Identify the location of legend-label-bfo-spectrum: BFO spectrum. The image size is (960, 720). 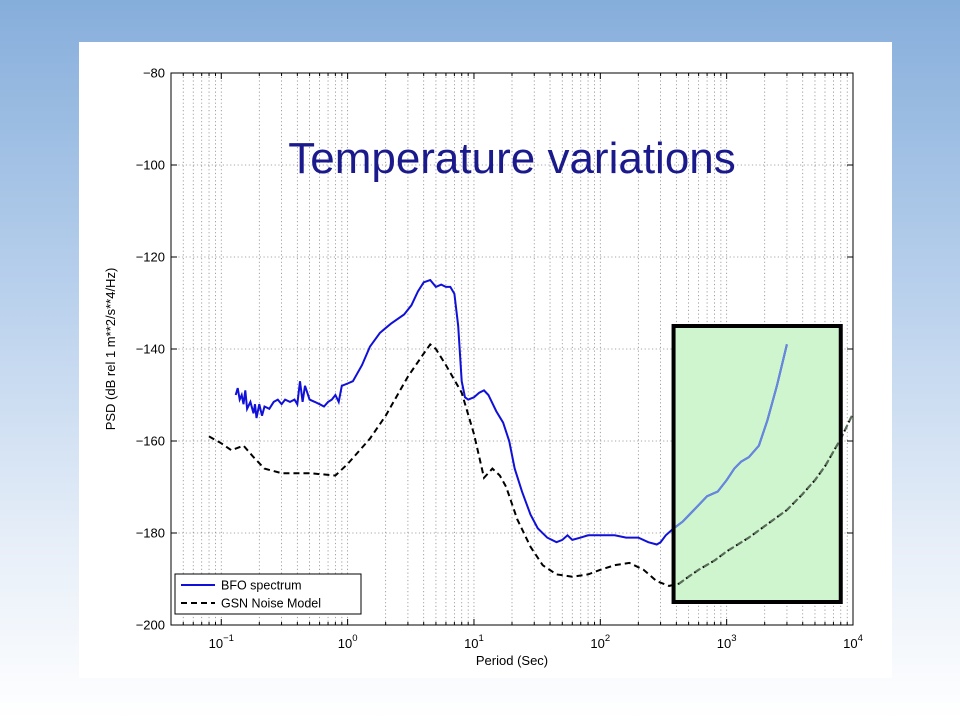
(261, 586).